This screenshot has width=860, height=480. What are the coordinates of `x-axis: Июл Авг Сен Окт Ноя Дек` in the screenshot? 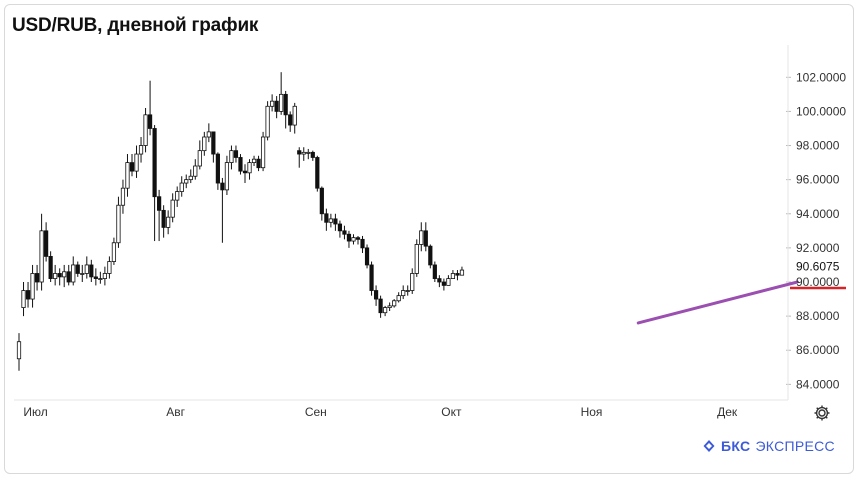 It's located at (380, 412).